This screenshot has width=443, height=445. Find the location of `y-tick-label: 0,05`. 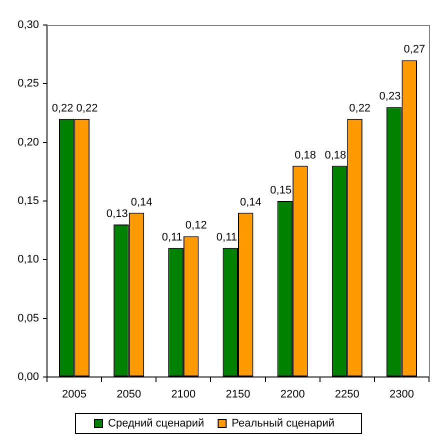

y-tick-label: 0,05 is located at coordinates (28, 318).